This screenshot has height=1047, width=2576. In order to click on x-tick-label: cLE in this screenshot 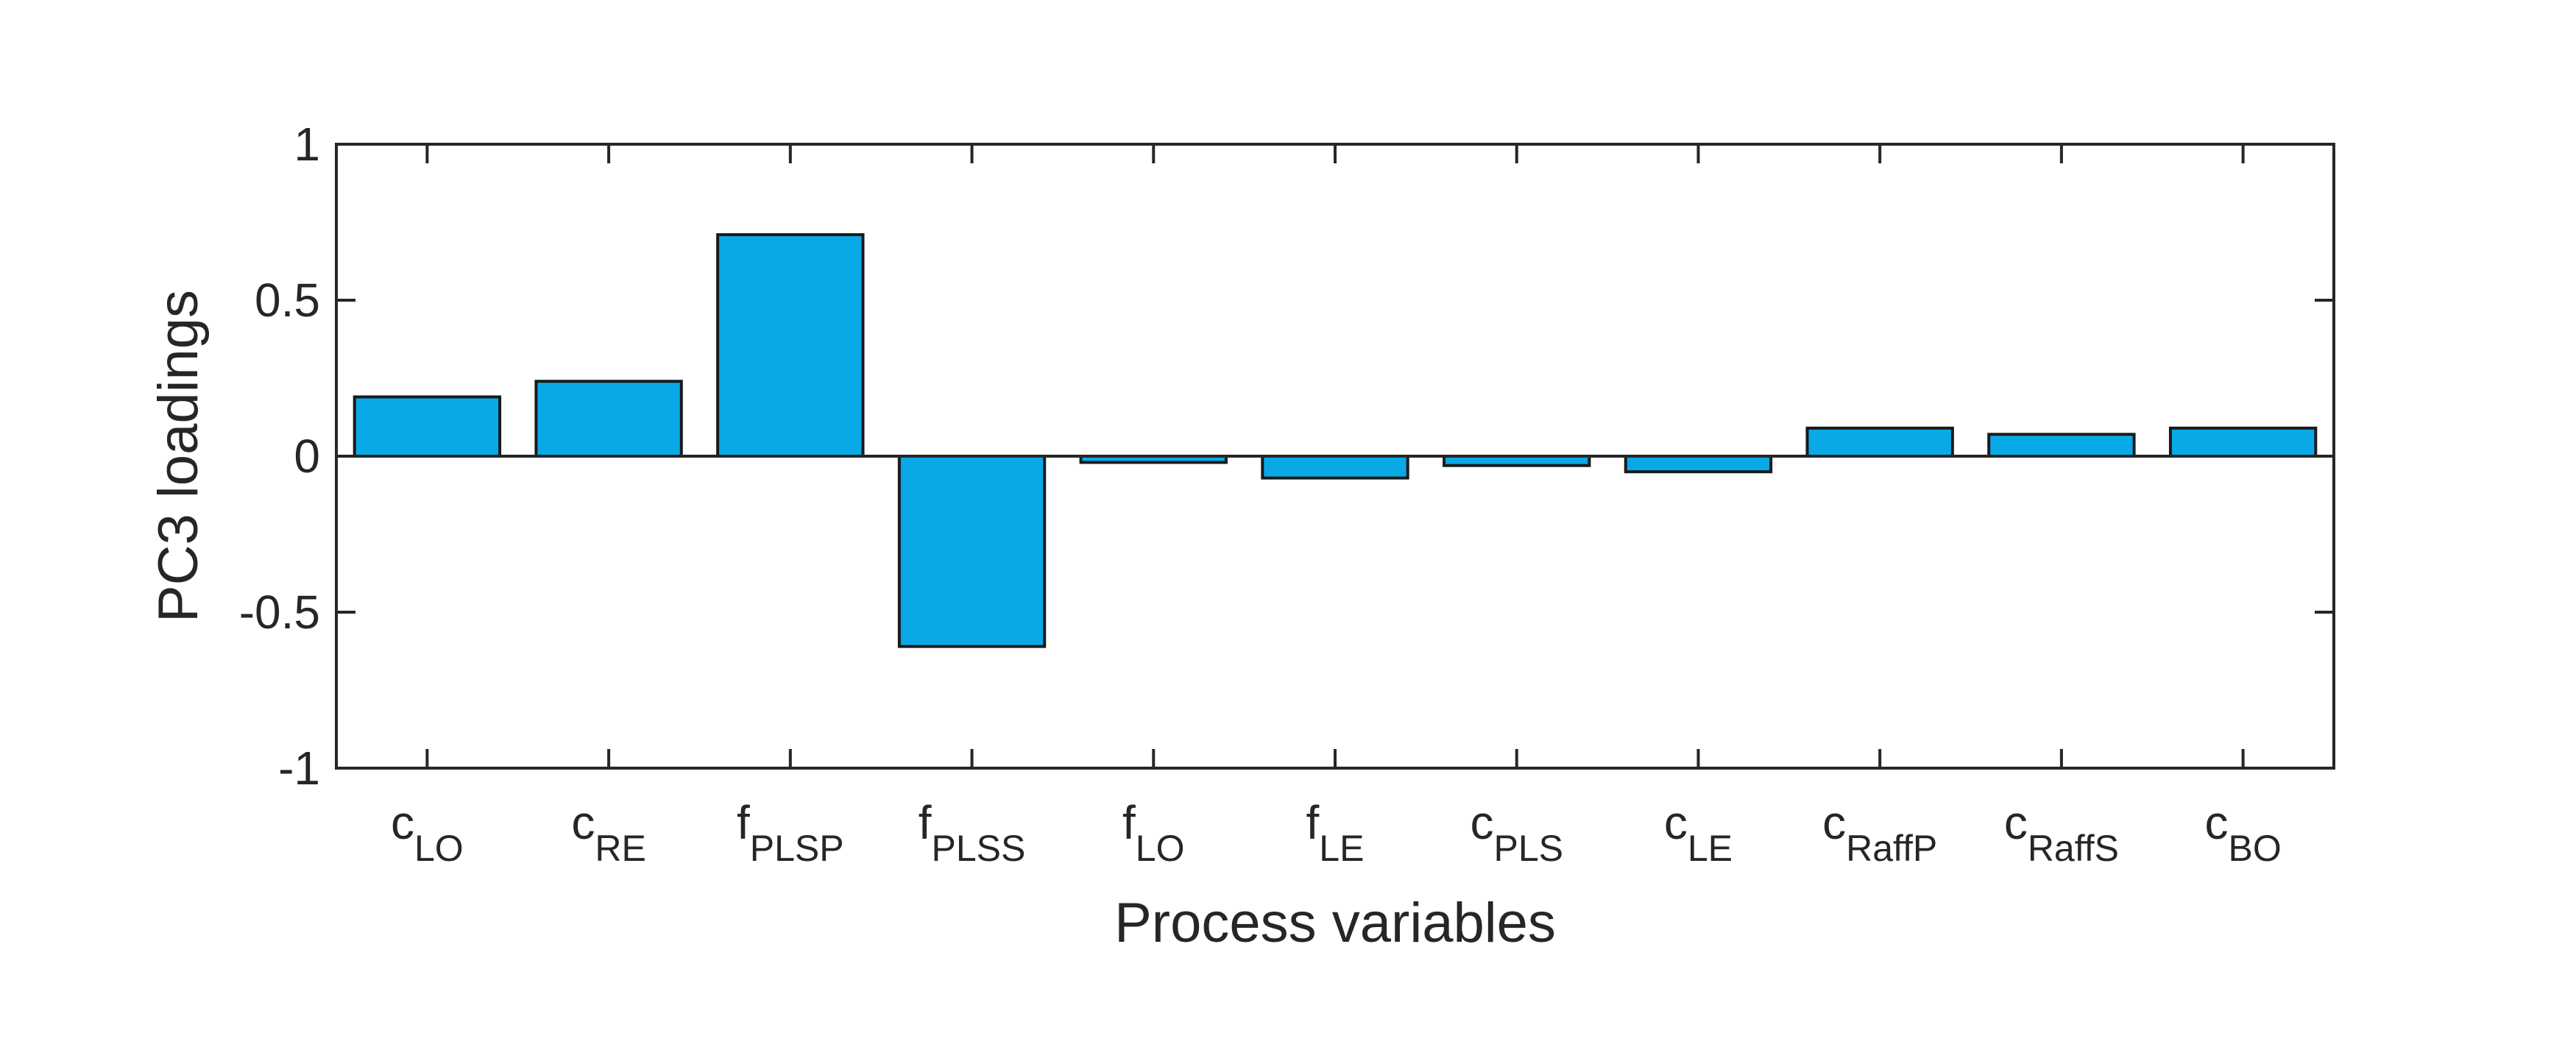, I will do `click(1698, 833)`.